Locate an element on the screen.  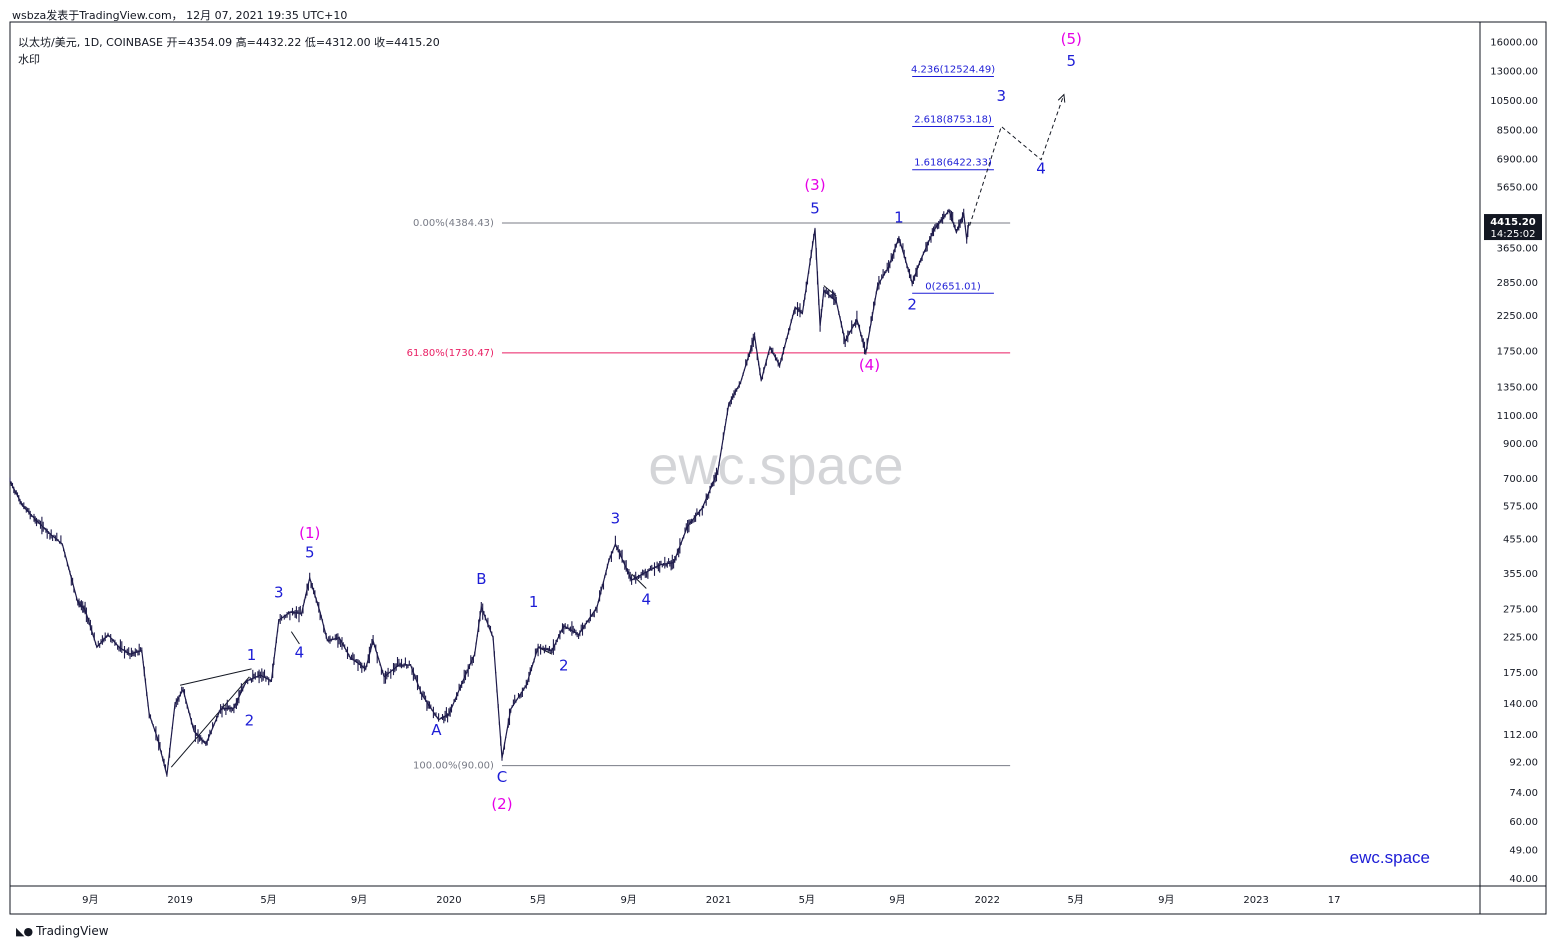
y-tick-label: 13000.00 is located at coordinates (1514, 71).